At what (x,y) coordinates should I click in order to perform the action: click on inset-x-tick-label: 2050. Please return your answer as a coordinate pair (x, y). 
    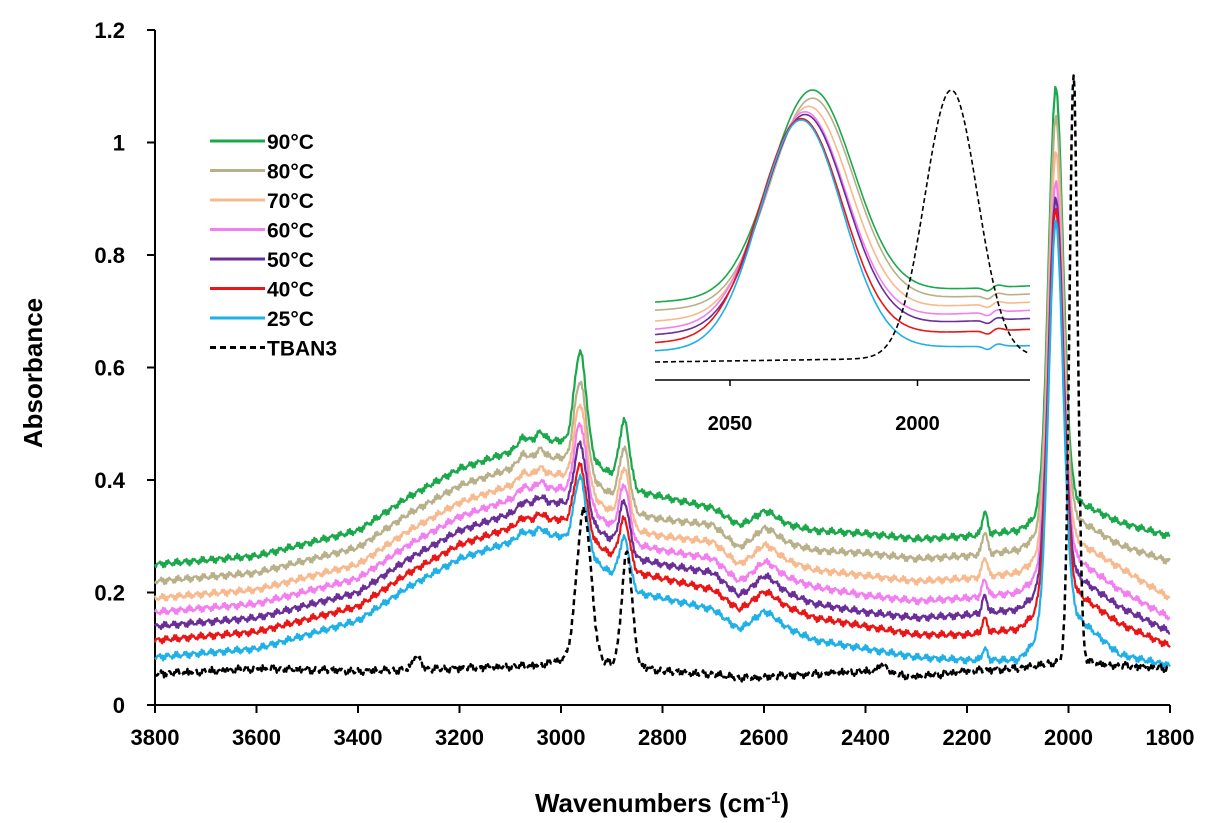
    Looking at the image, I should click on (730, 424).